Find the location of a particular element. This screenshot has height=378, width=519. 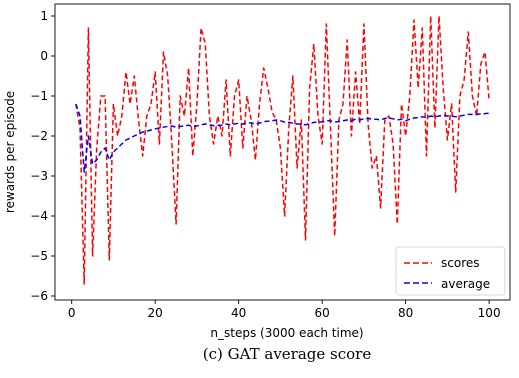

y-axis-label: rewards per episode is located at coordinates (10, 152).